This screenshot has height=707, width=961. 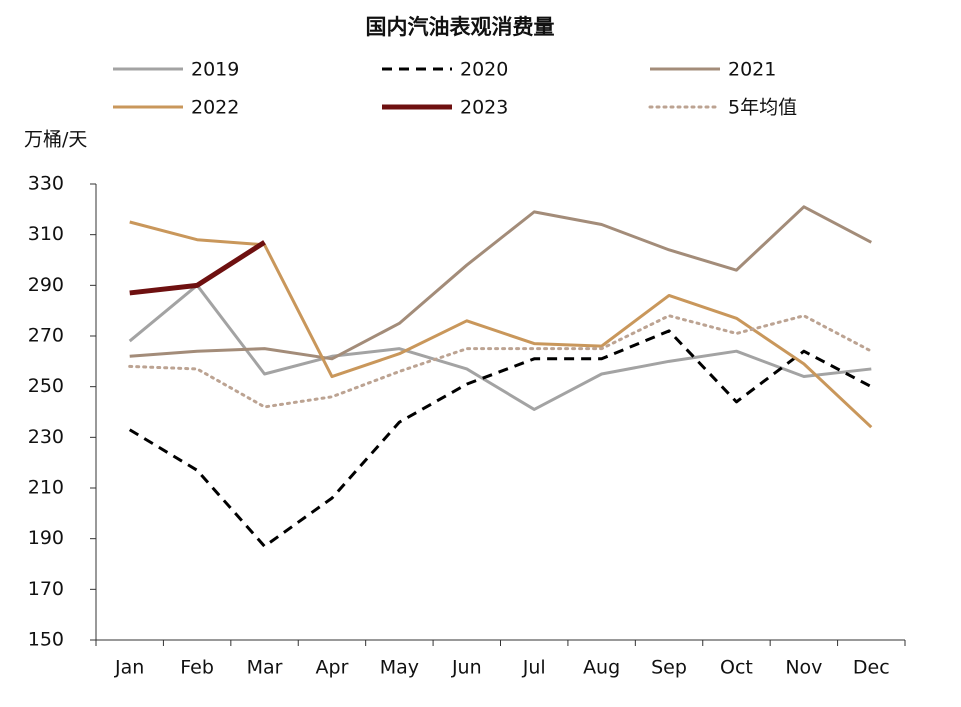 What do you see at coordinates (399, 668) in the screenshot?
I see `x-tick-label: May` at bounding box center [399, 668].